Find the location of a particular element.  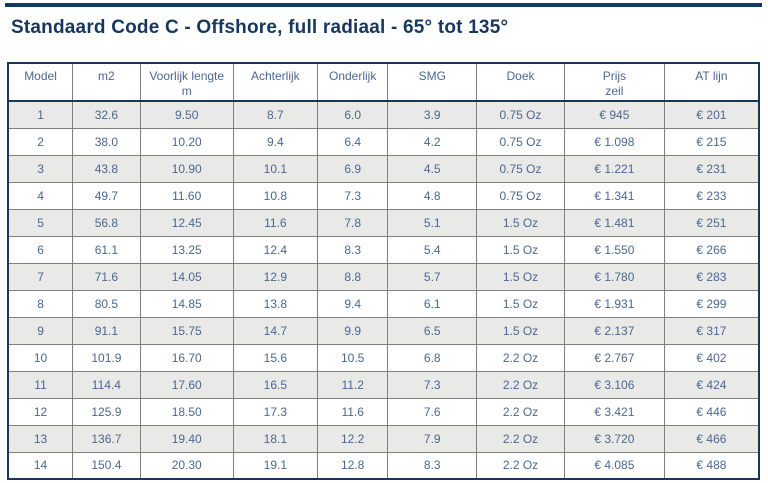

table-cell: 12.2 is located at coordinates (352, 438).